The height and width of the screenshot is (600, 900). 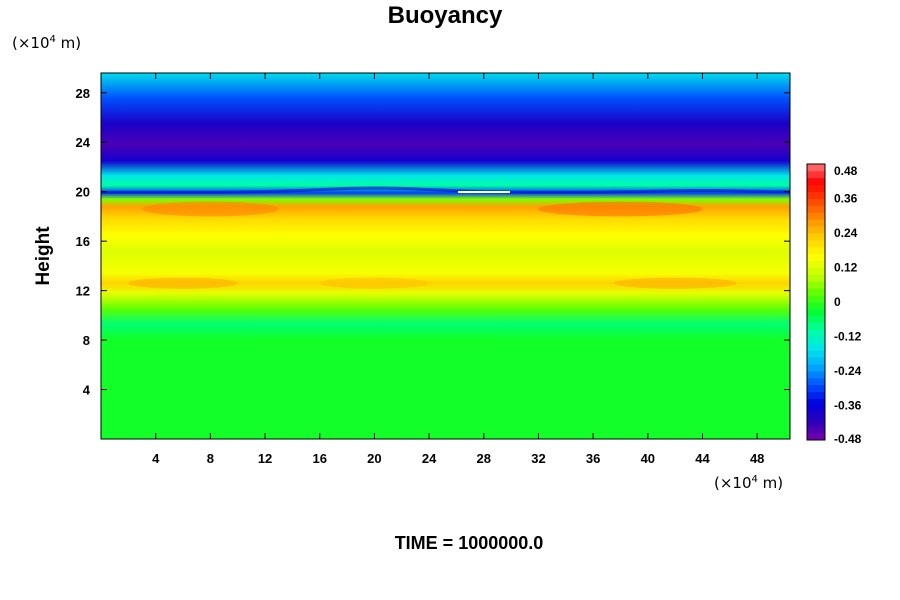 I want to click on y-tick-label-1: 8, so click(x=86, y=340).